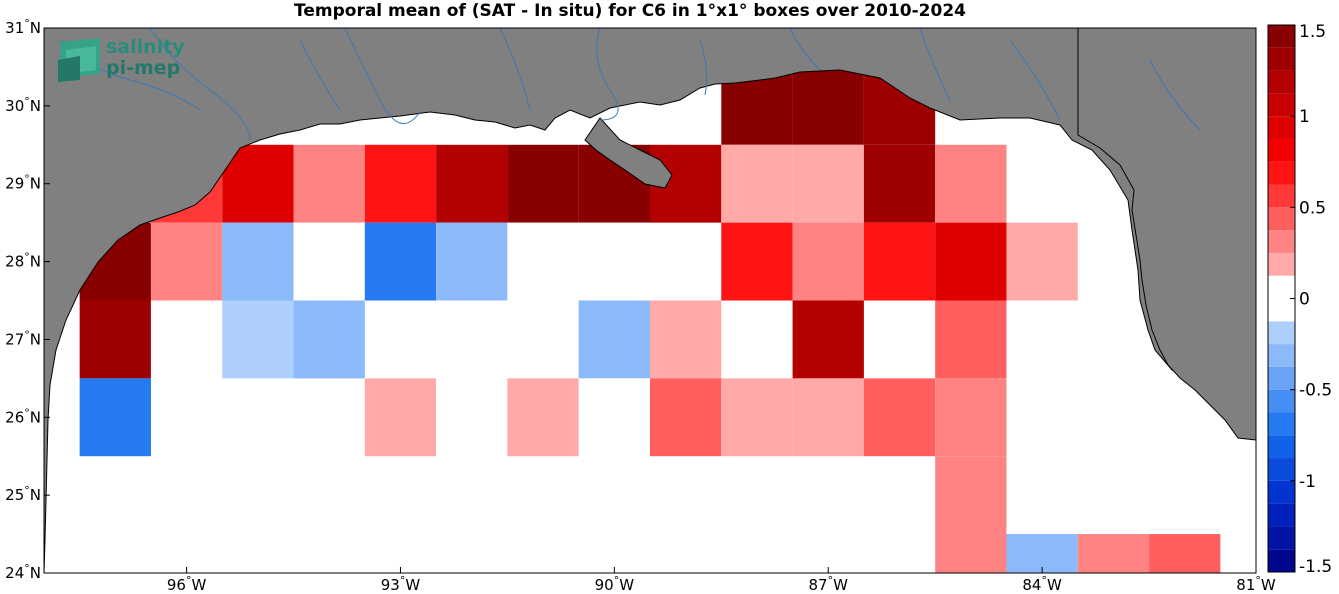  What do you see at coordinates (1042, 584) in the screenshot?
I see `x-tick-label: 84°W` at bounding box center [1042, 584].